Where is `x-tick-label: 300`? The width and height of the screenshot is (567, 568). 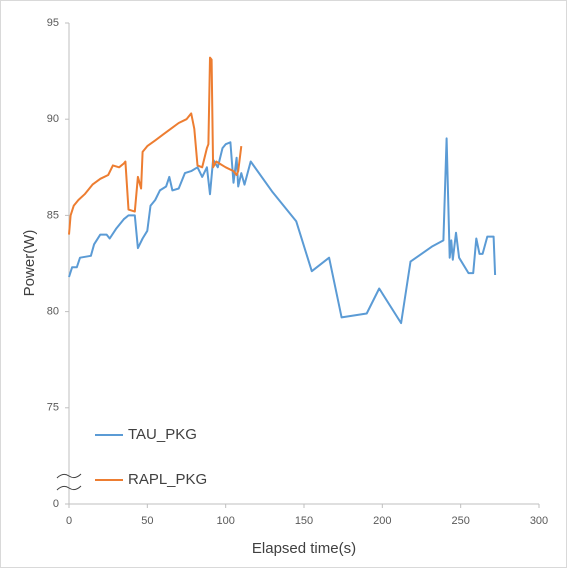 x-tick-label: 300 is located at coordinates (539, 521).